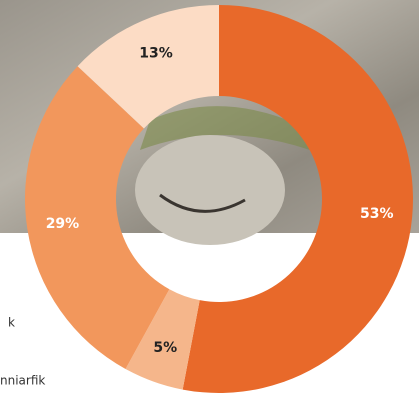 The image size is (419, 414). I want to click on photo-grass, so click(225, 128).